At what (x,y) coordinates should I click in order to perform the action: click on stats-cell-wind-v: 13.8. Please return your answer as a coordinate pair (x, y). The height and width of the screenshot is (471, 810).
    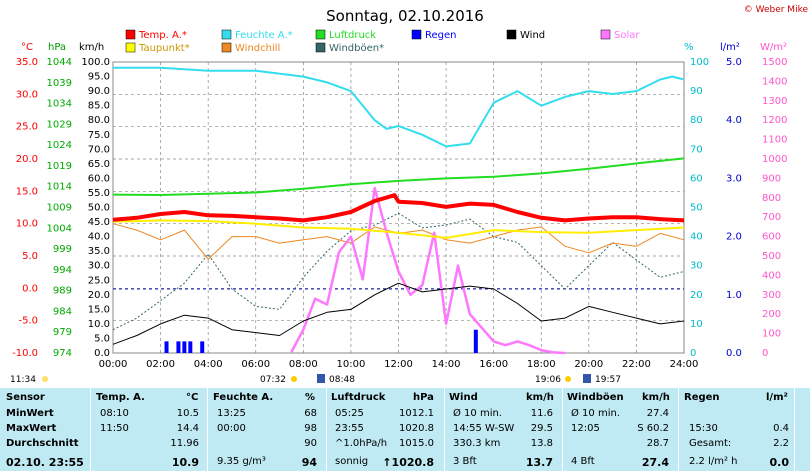
    Looking at the image, I should click on (541, 443).